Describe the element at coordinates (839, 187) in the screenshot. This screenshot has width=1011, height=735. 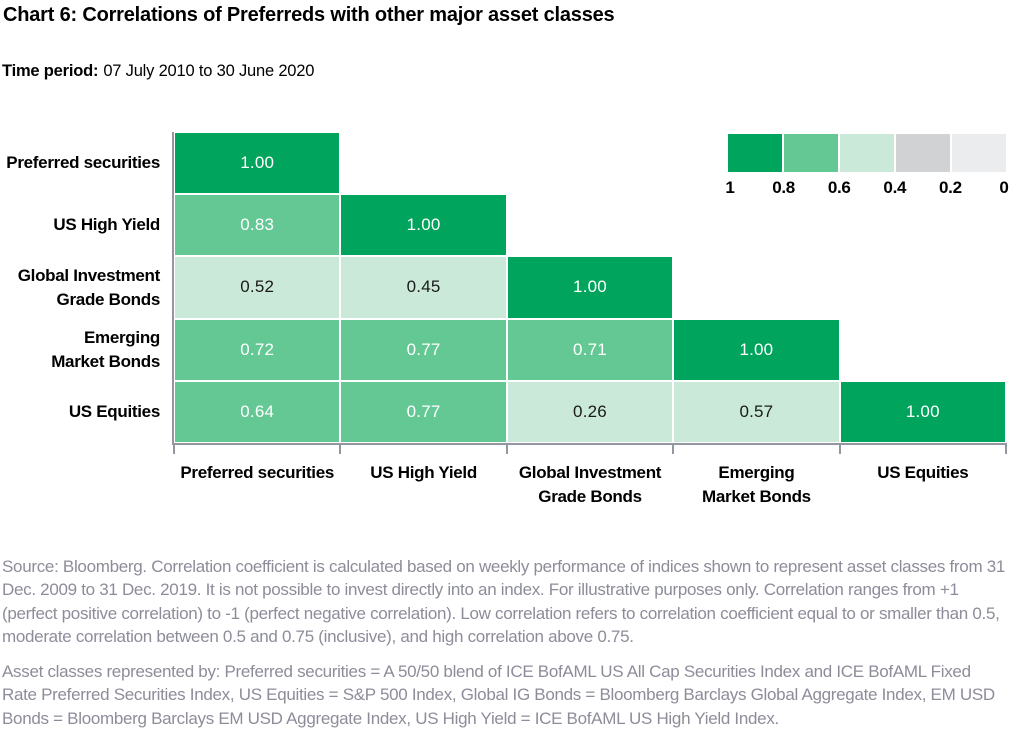
I see `legend-tick: 0.6` at that location.